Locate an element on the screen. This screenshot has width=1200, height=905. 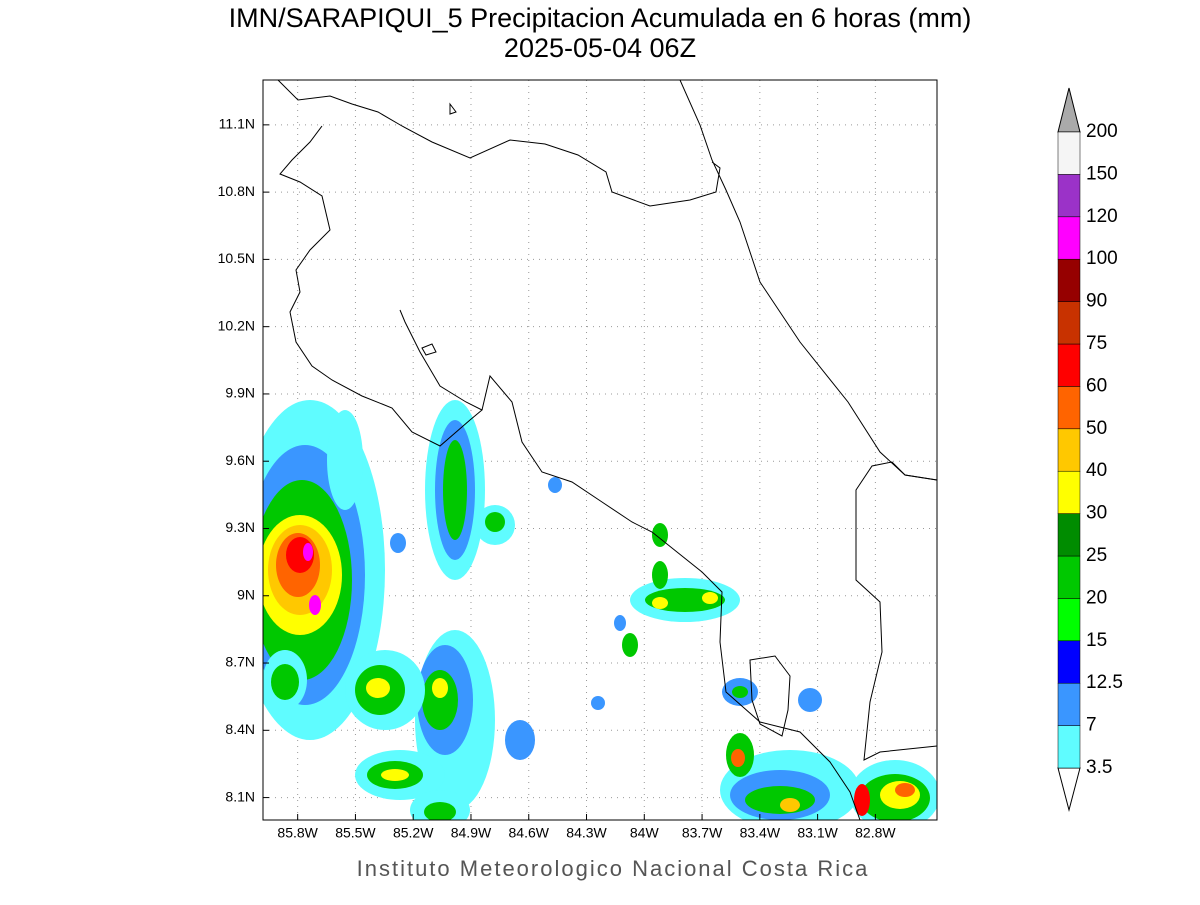
x-tick-label: 84.3W is located at coordinates (586, 833).